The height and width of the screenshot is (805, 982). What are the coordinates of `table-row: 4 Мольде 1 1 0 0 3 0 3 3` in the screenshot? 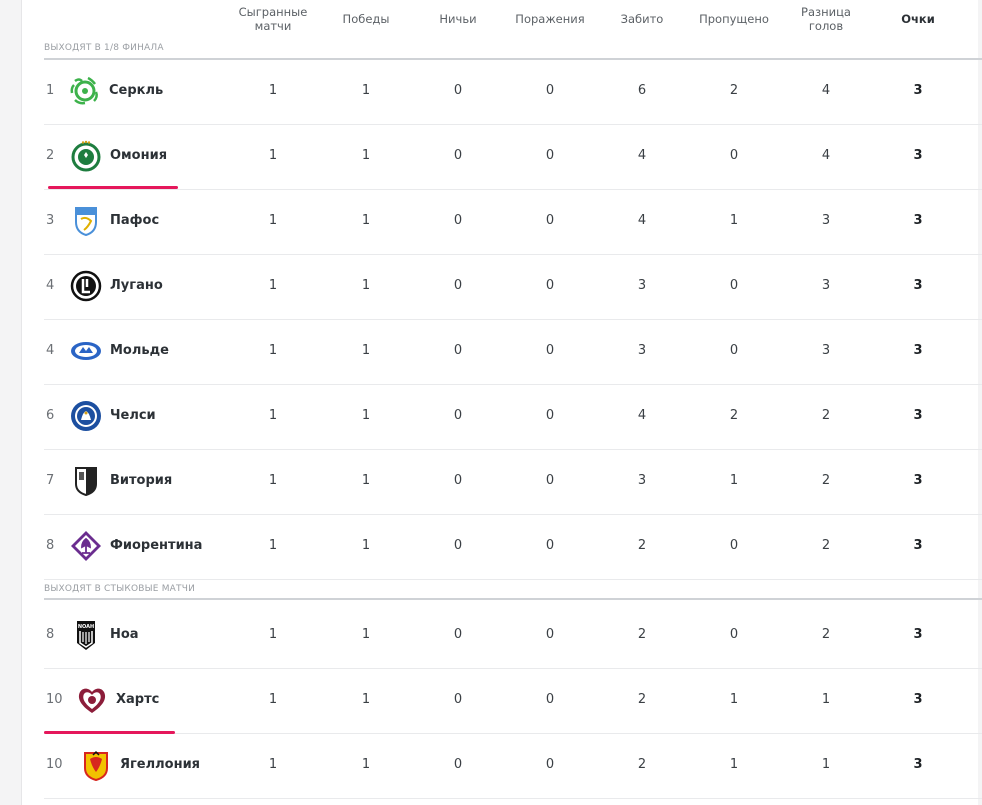 It's located at (513, 352).